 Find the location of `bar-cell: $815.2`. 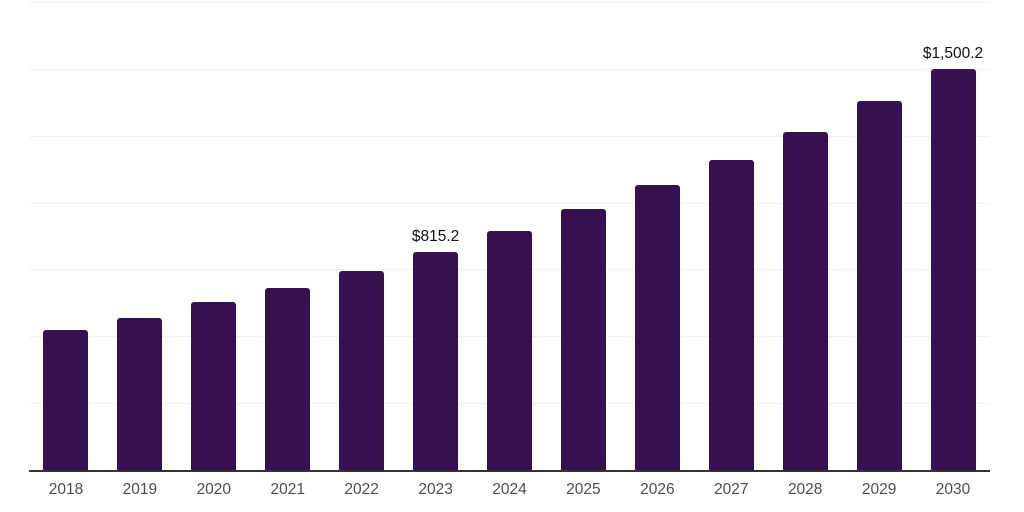

bar-cell: $815.2 is located at coordinates (436, 236).